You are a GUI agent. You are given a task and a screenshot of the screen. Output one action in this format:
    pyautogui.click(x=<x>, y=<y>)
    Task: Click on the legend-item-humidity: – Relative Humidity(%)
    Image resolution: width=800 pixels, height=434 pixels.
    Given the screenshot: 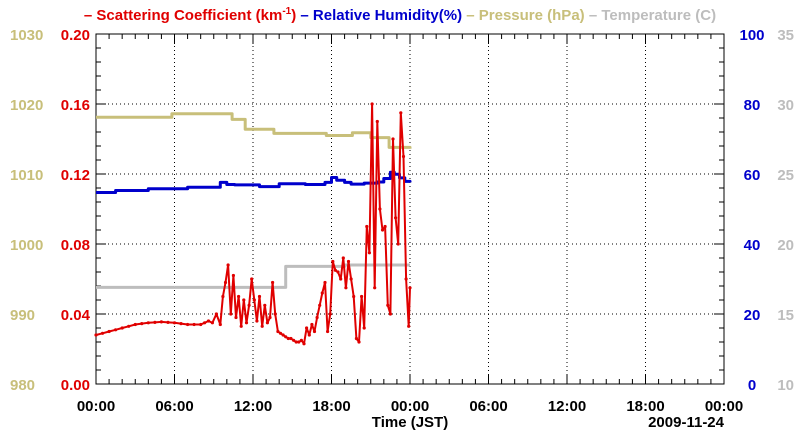 What is the action you would take?
    pyautogui.click(x=379, y=15)
    